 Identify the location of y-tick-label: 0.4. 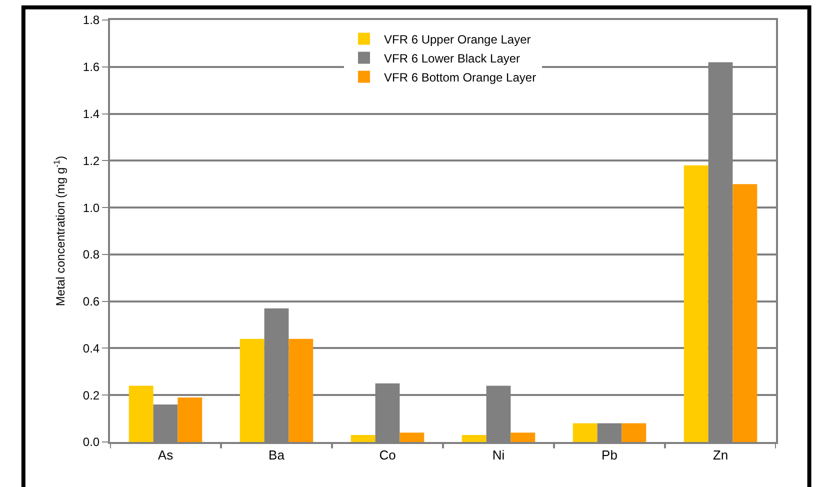
(91, 348).